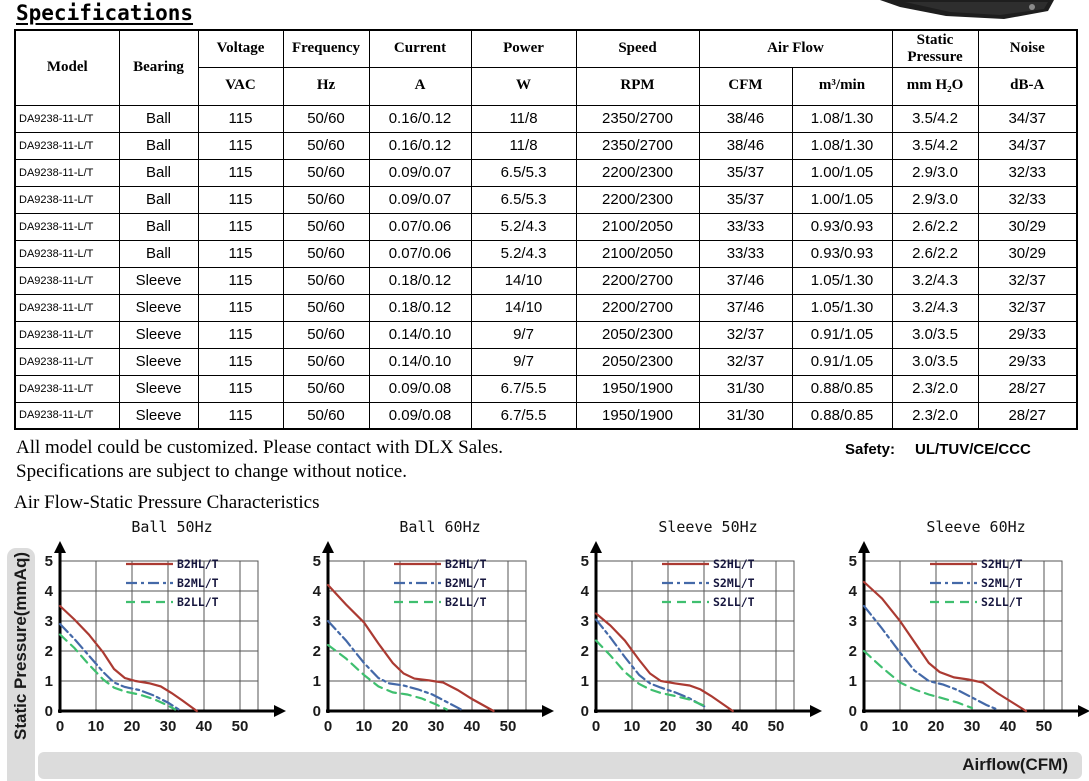  What do you see at coordinates (317, 711) in the screenshot?
I see `svg-text: 0` at bounding box center [317, 711].